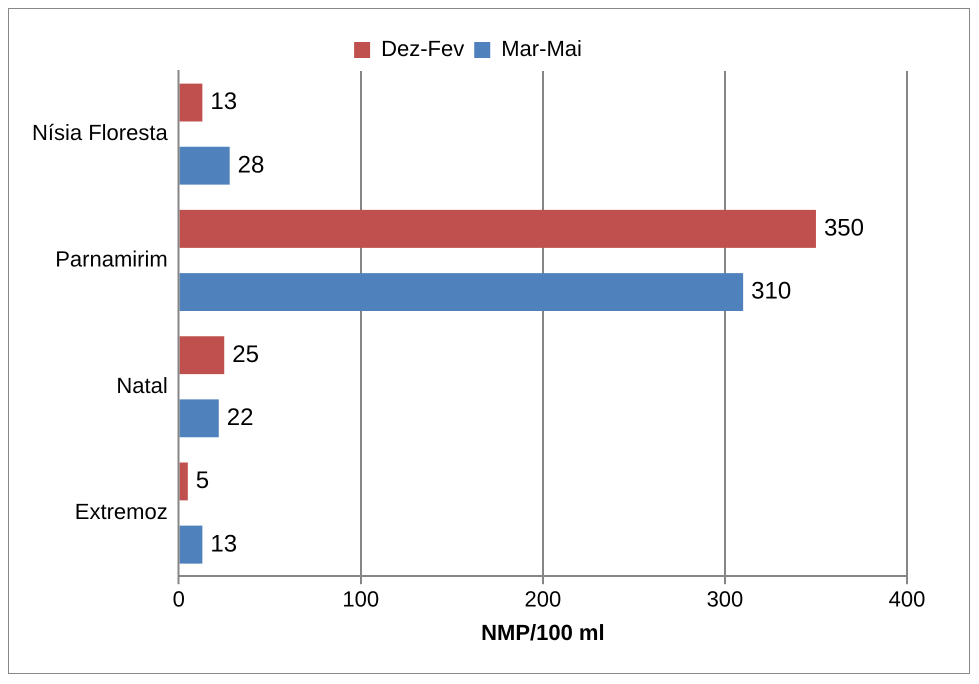 The image size is (979, 684). Describe the element at coordinates (422, 49) in the screenshot. I see `legend-label: Dez-Fev` at that location.